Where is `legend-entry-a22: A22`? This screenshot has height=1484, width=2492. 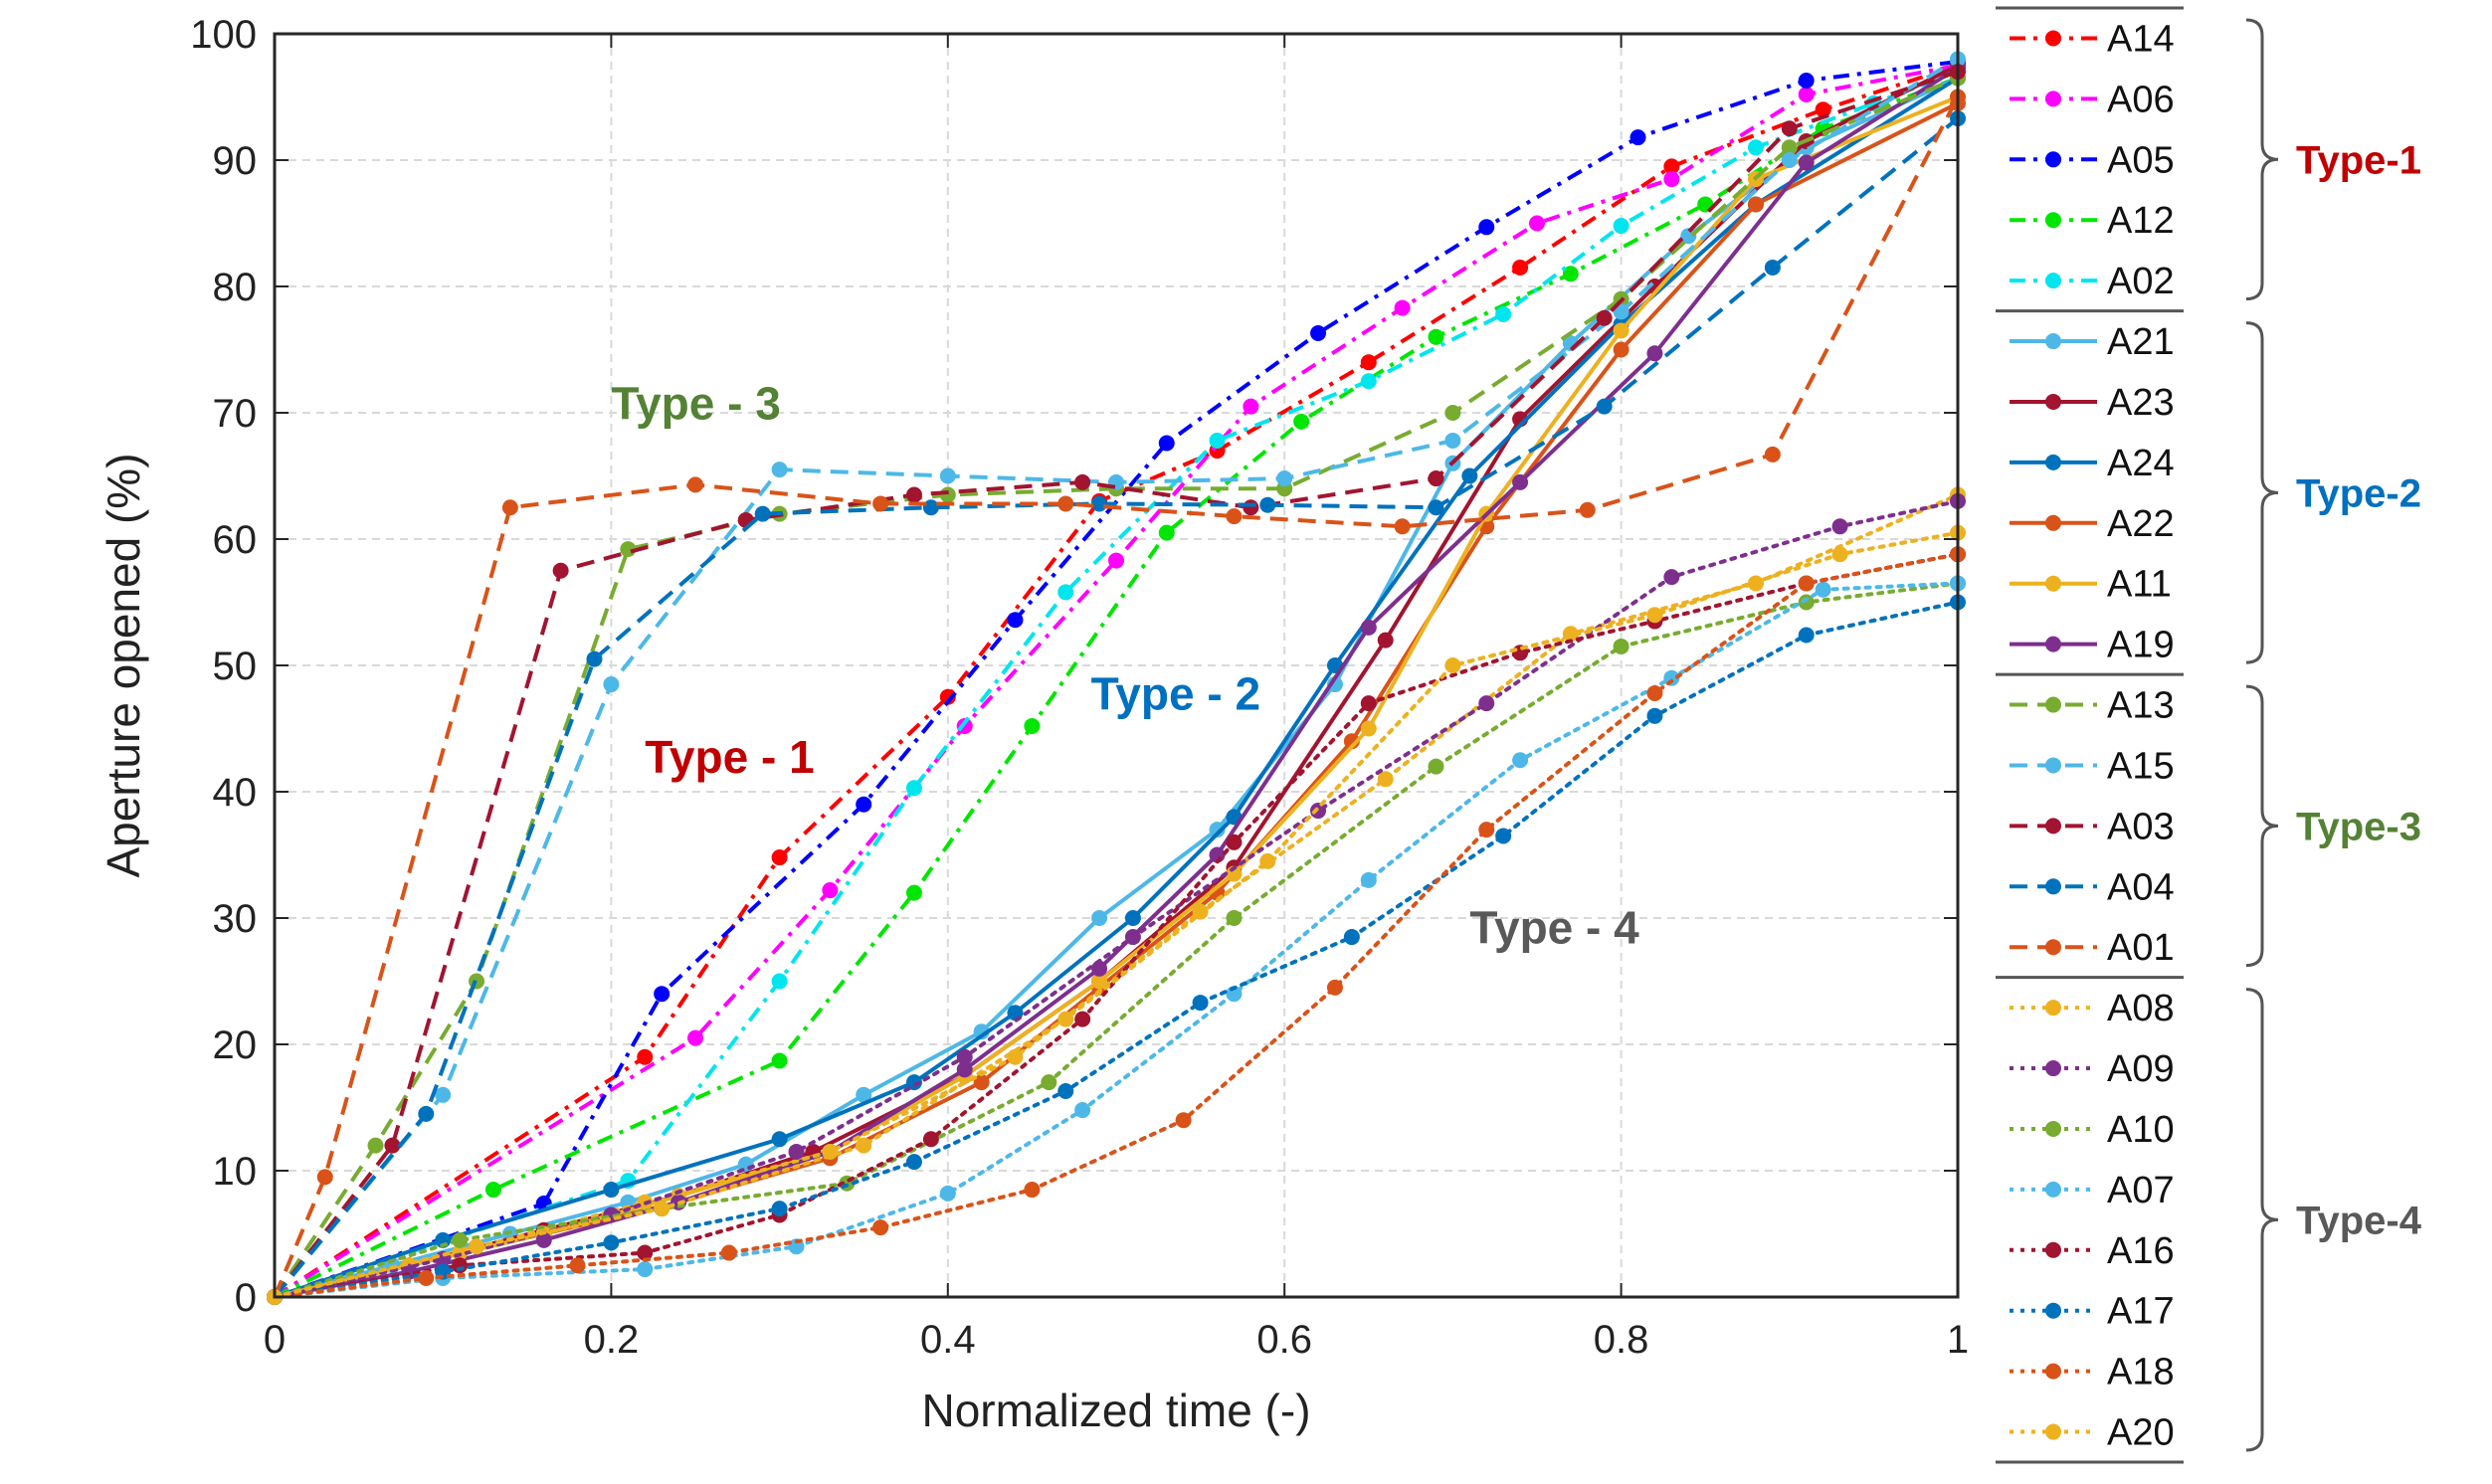
legend-entry-a22: A22 is located at coordinates (2092, 524).